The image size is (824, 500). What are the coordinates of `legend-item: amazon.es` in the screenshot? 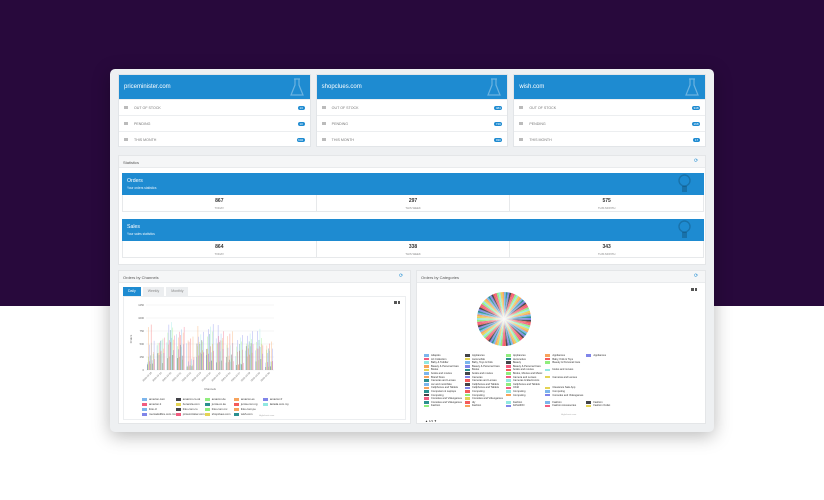 It's located at (248, 399).